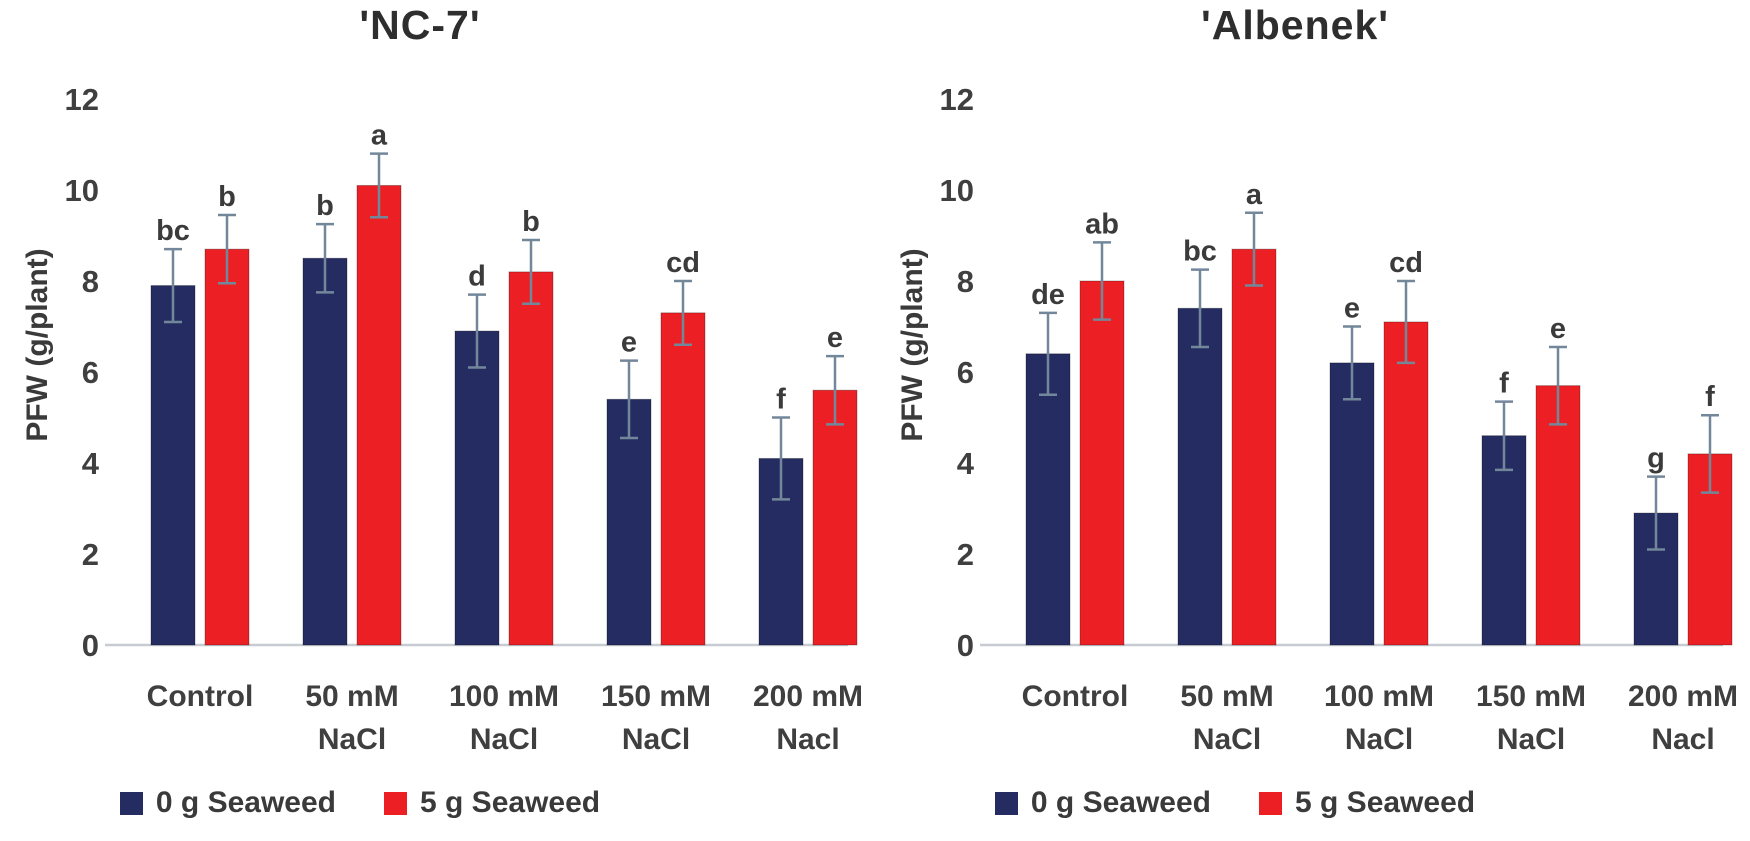 The width and height of the screenshot is (1750, 841). I want to click on chart-title-albenek: 'Albenek', so click(1295, 25).